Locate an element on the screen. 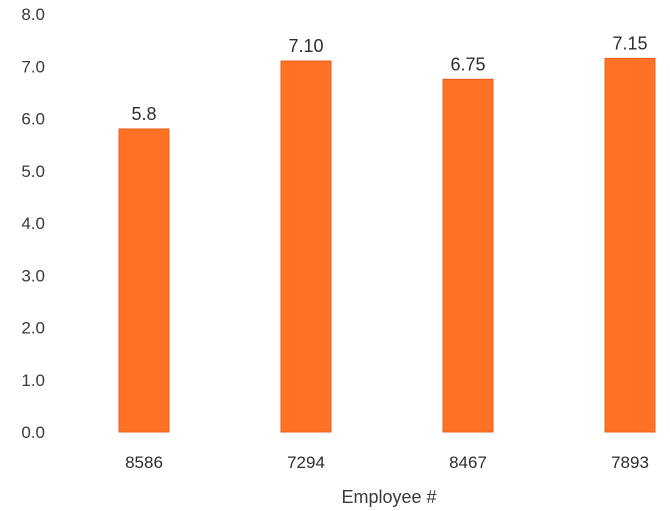  data-label: 6.75 is located at coordinates (467, 64).